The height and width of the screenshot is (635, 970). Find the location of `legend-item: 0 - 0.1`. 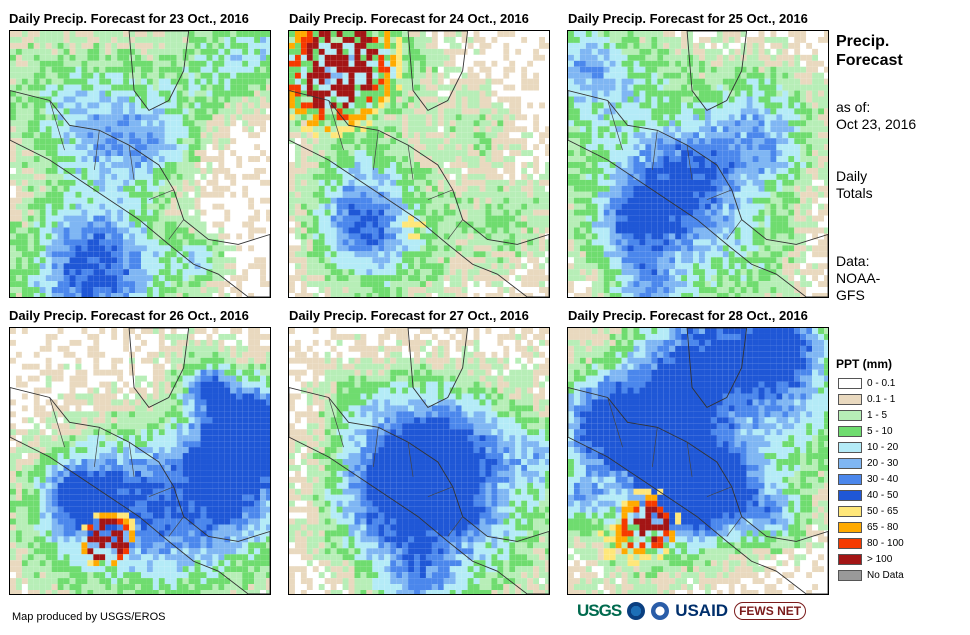

legend-item: 0 - 0.1 is located at coordinates (866, 383).